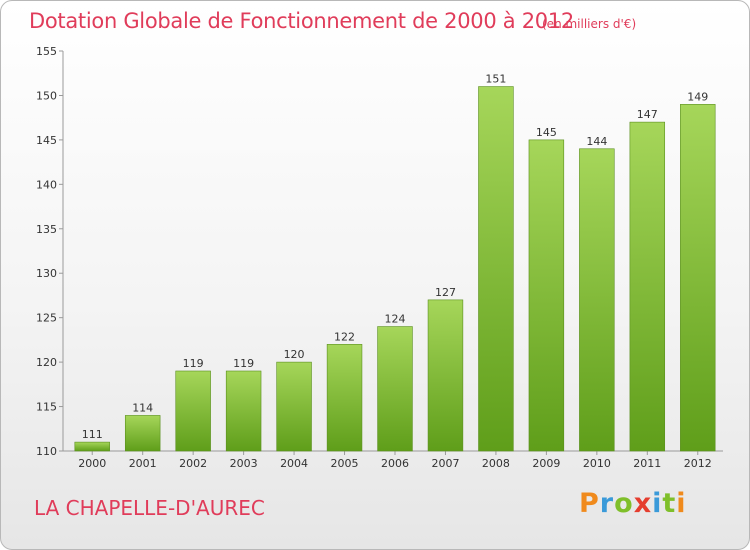 This screenshot has width=750, height=550. What do you see at coordinates (46, 51) in the screenshot?
I see `y-tick-label: 155` at bounding box center [46, 51].